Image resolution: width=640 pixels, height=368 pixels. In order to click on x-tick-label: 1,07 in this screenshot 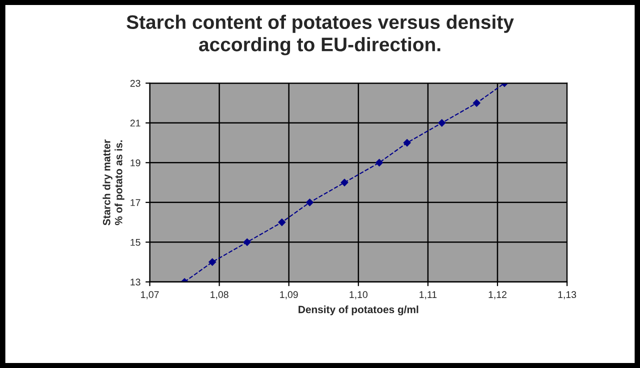, I will do `click(150, 295)`.